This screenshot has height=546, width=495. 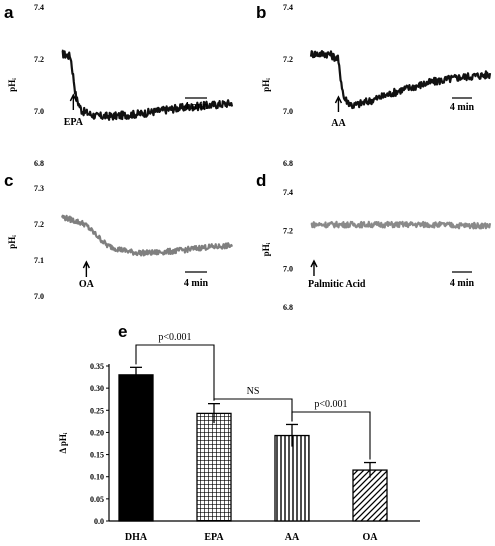 I want to click on stimulus-label: EPA, so click(x=74, y=122).